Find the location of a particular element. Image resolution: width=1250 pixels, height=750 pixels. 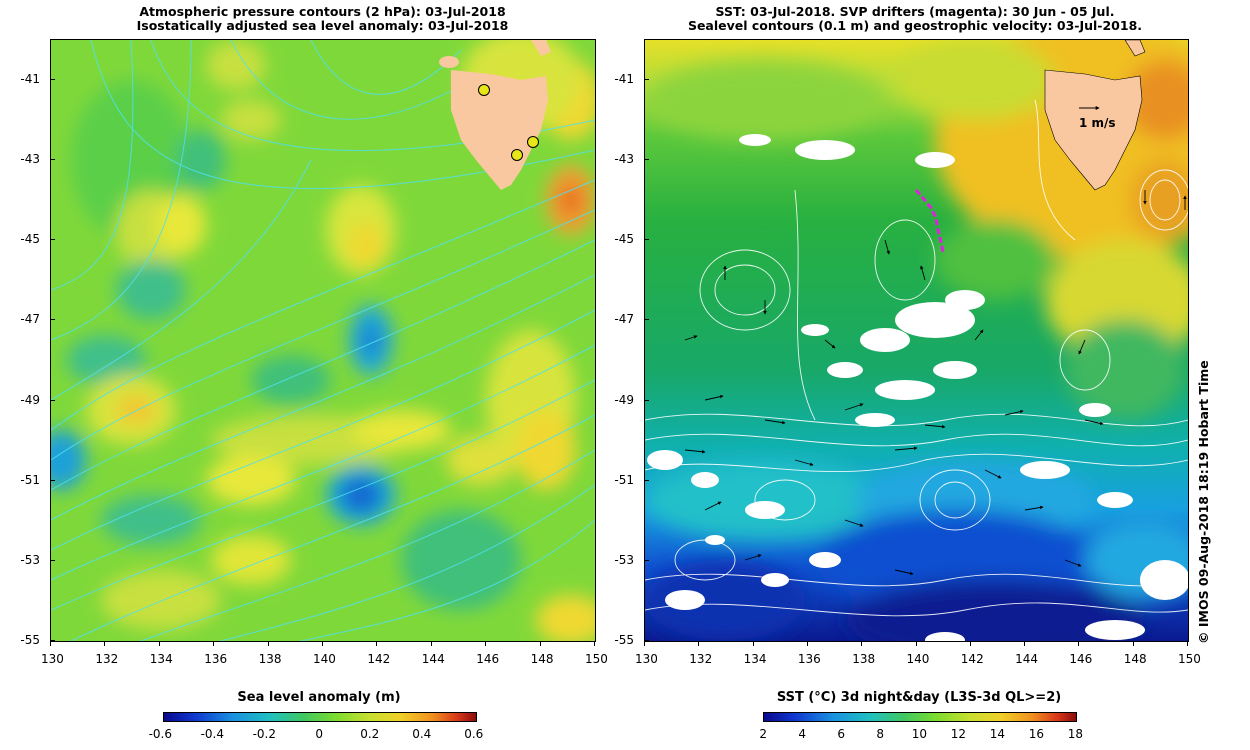

sla-colorbar-tick-label: -0.4 is located at coordinates (212, 734).